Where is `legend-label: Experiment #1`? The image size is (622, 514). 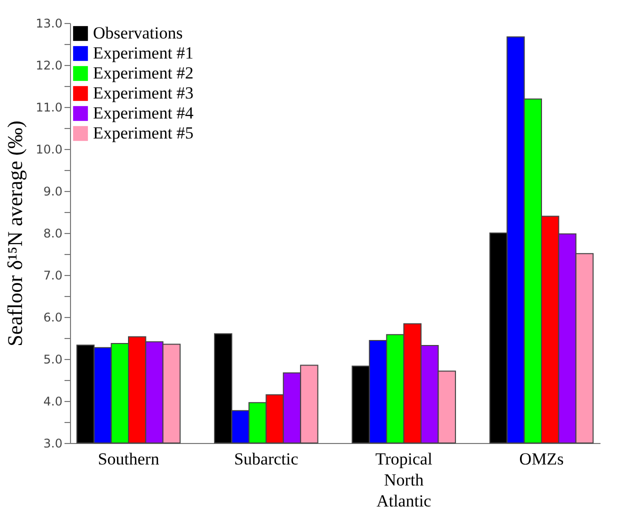
legend-label: Experiment #1 is located at coordinates (143, 53).